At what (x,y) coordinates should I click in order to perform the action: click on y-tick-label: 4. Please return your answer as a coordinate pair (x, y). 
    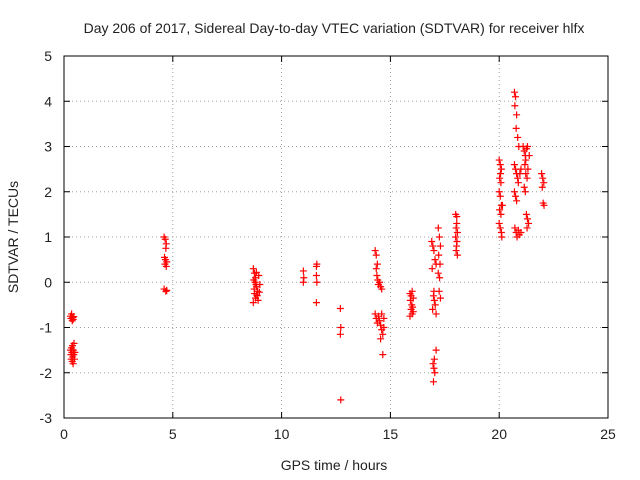
    Looking at the image, I should click on (48, 101).